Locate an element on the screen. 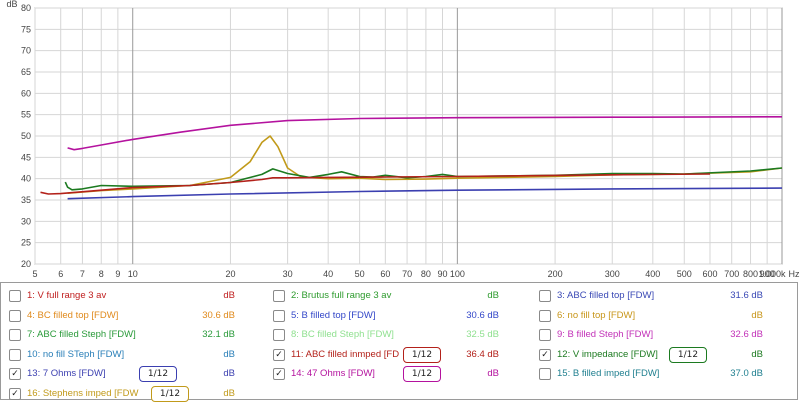 This screenshot has height=402, width=800. legend-value: 32.6 dB is located at coordinates (746, 334).